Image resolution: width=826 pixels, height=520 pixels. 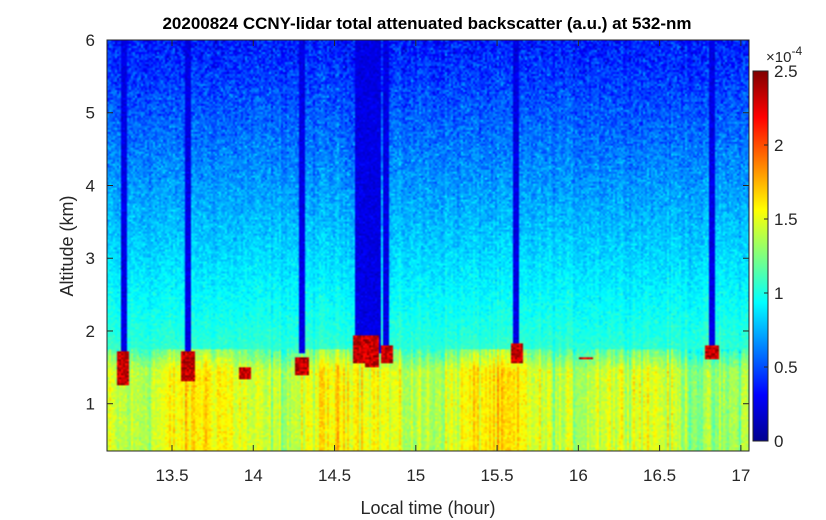 What do you see at coordinates (786, 219) in the screenshot?
I see `colorbar-tick-label: 1.5` at bounding box center [786, 219].